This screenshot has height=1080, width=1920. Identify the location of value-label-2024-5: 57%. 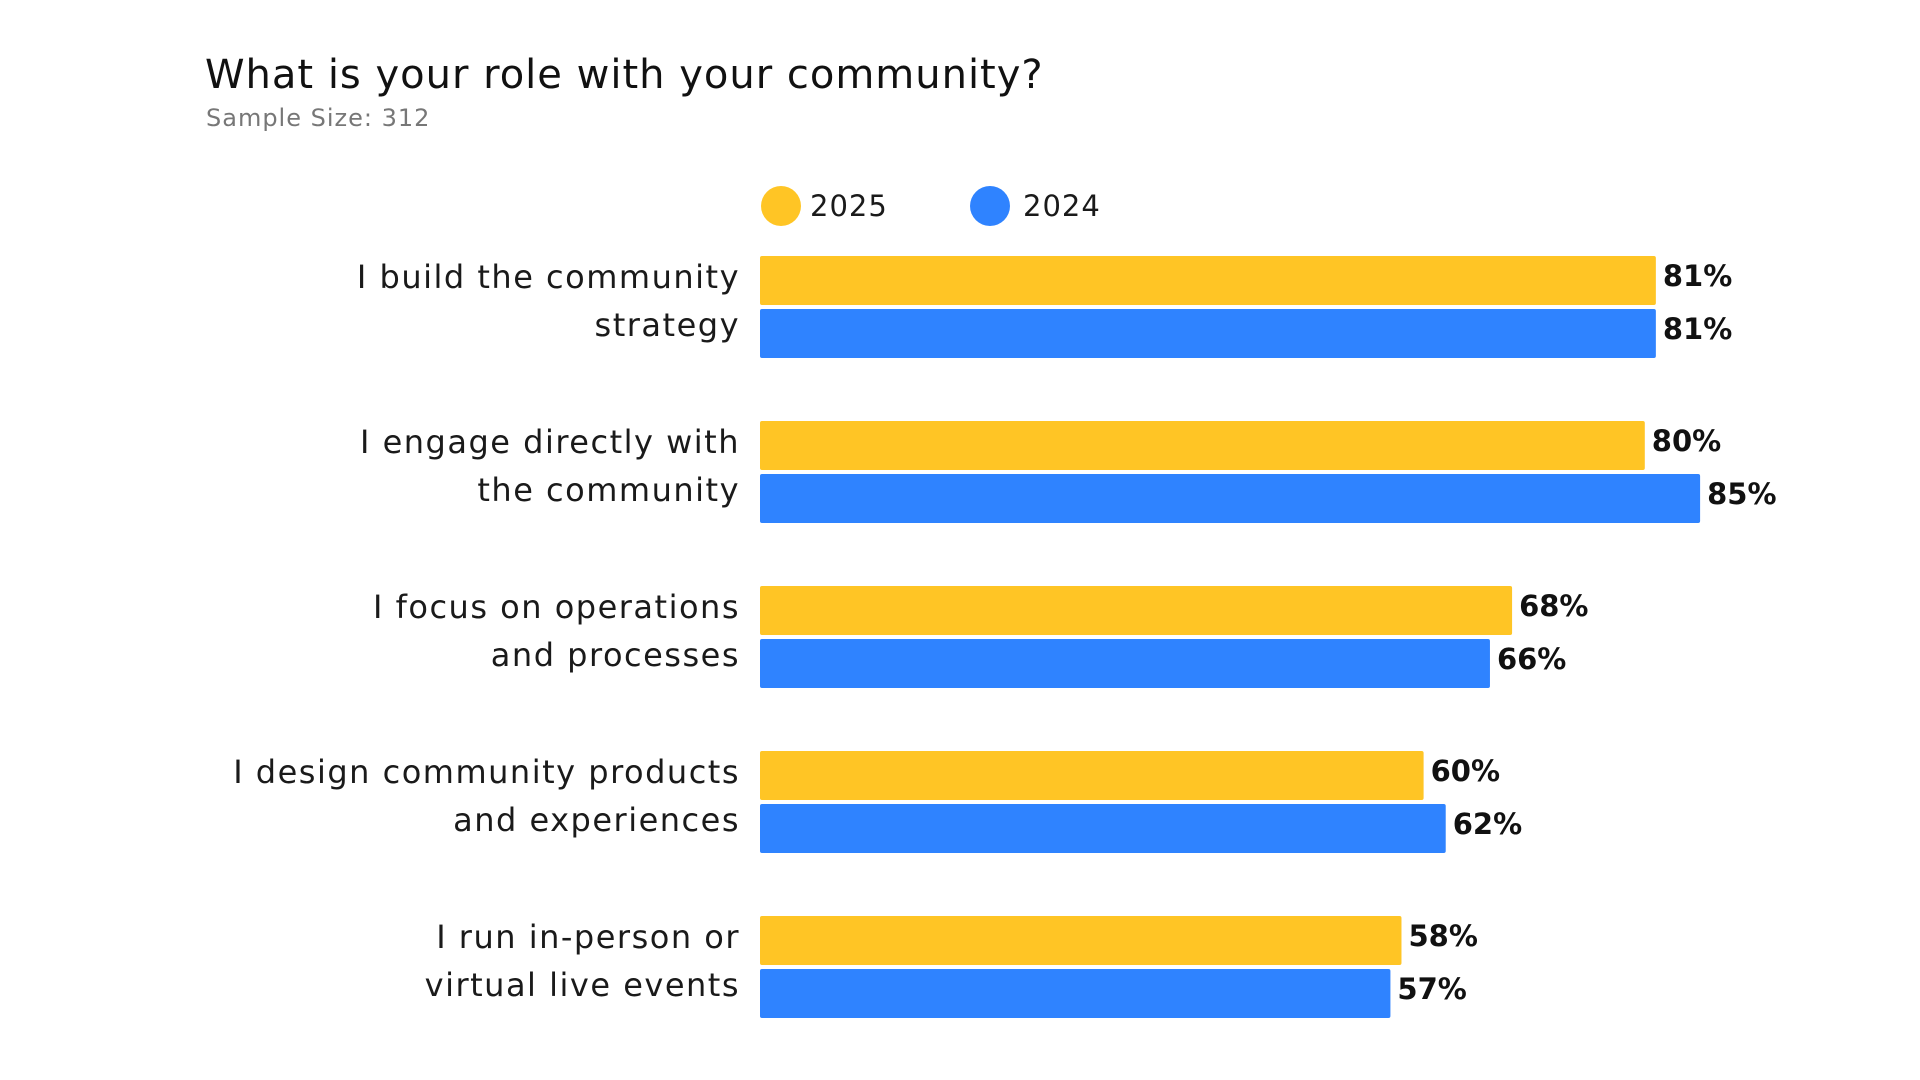
(1431, 989).